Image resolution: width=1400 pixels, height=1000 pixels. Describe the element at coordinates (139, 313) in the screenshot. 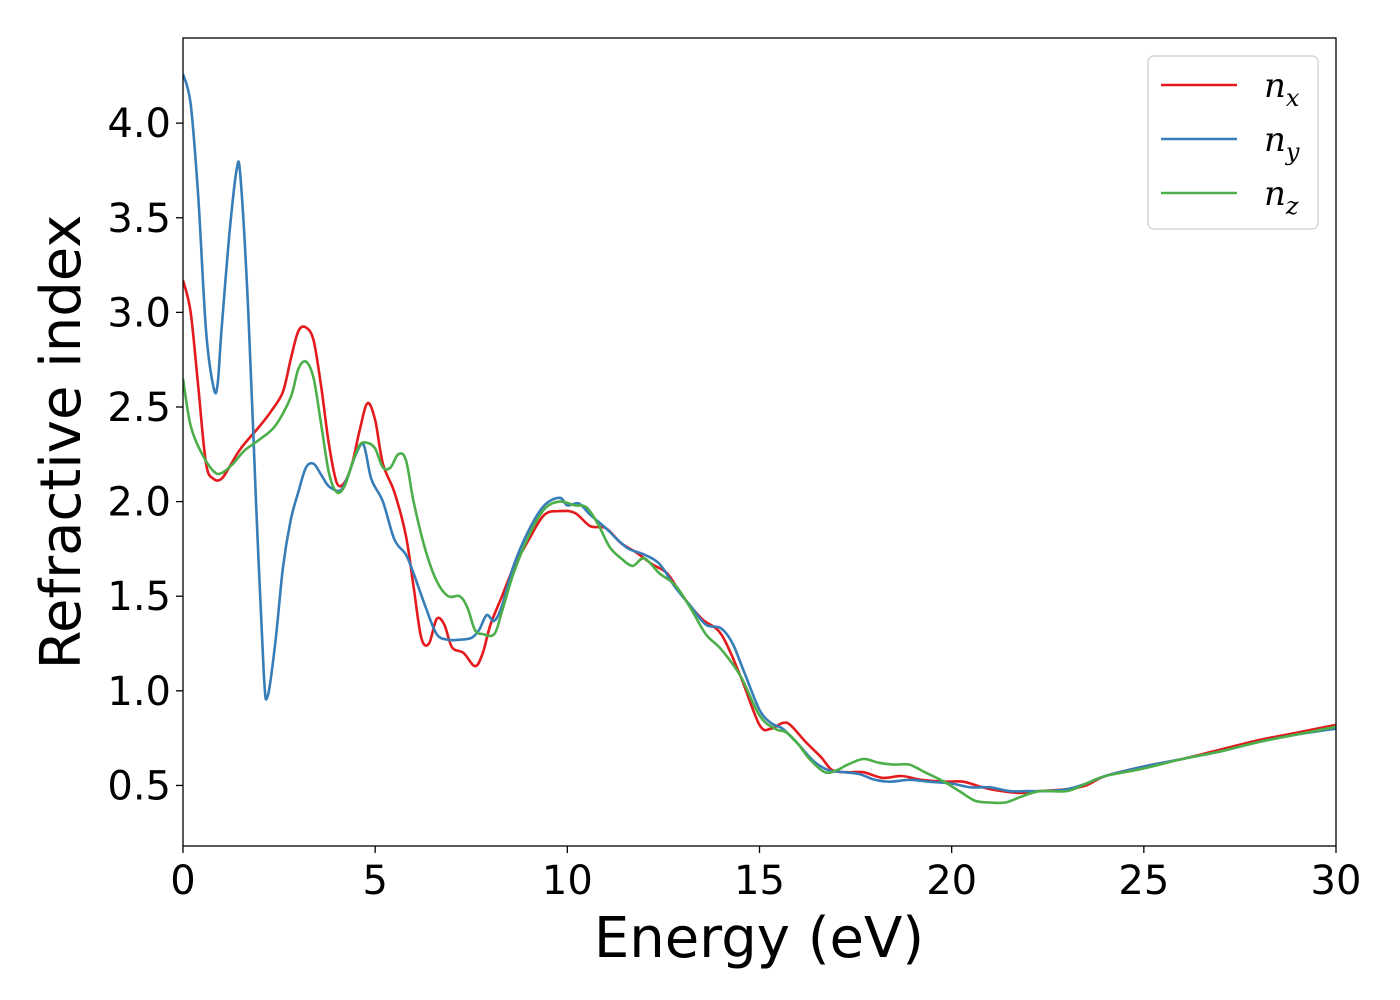

I see `y-tick-label: 3.0` at that location.